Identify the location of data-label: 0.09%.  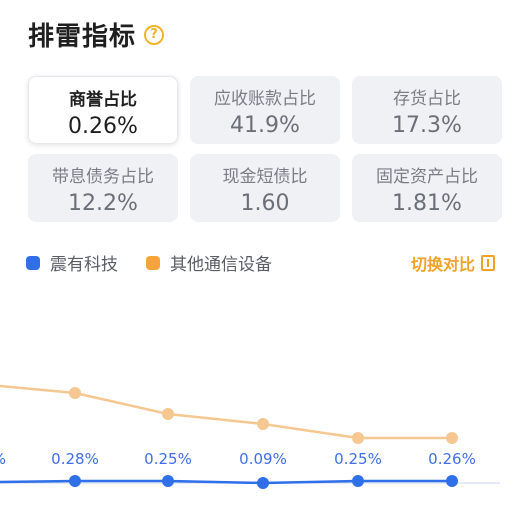
(263, 459).